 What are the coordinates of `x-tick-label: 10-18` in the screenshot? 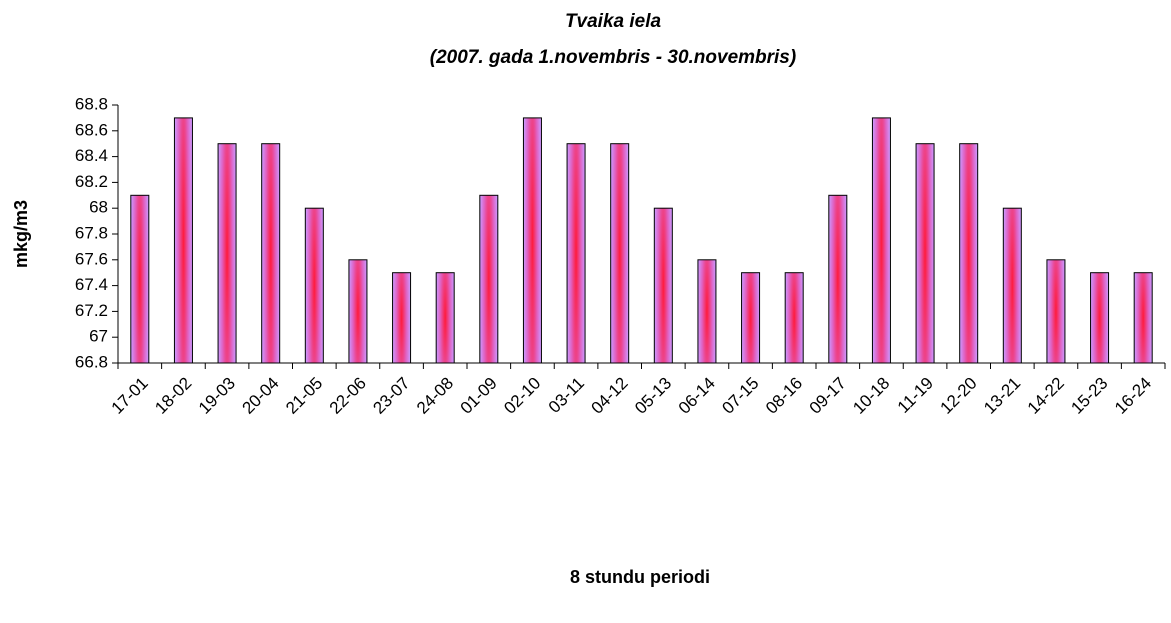 It's located at (871, 396).